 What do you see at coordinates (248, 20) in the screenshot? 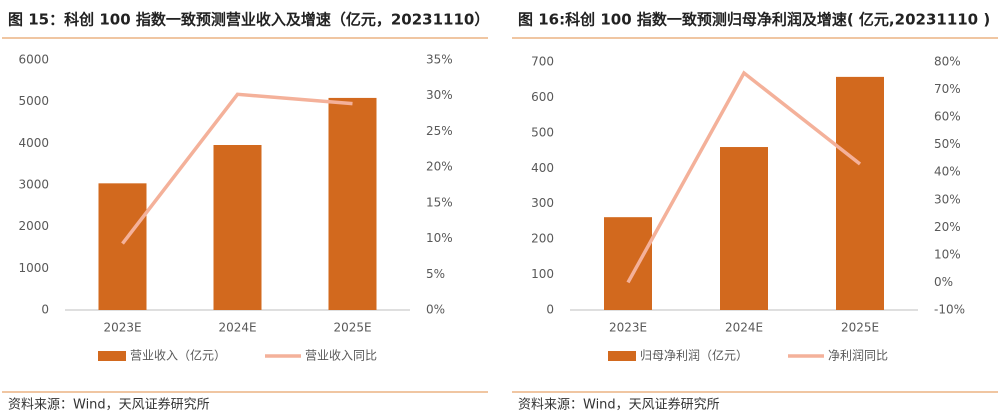
I see `chart-title: 图 15：科创 100 指数一致预测营业收入及增速（亿元，20231110）` at bounding box center [248, 20].